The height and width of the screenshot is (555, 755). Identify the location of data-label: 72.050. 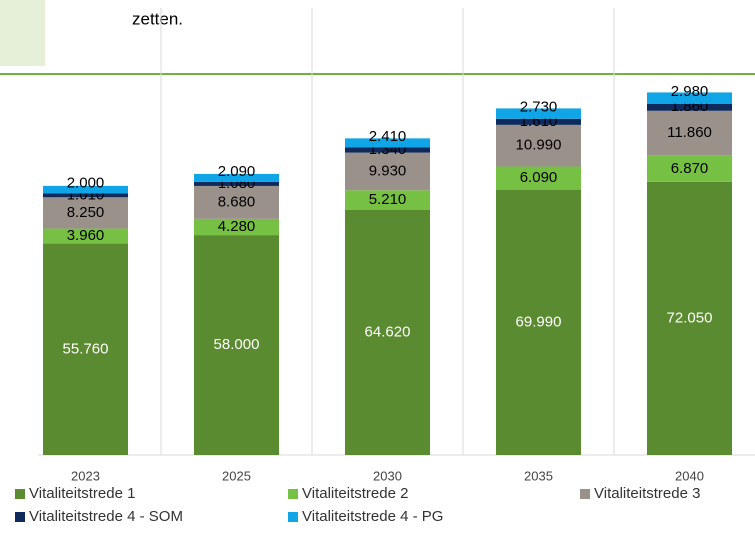
(690, 317).